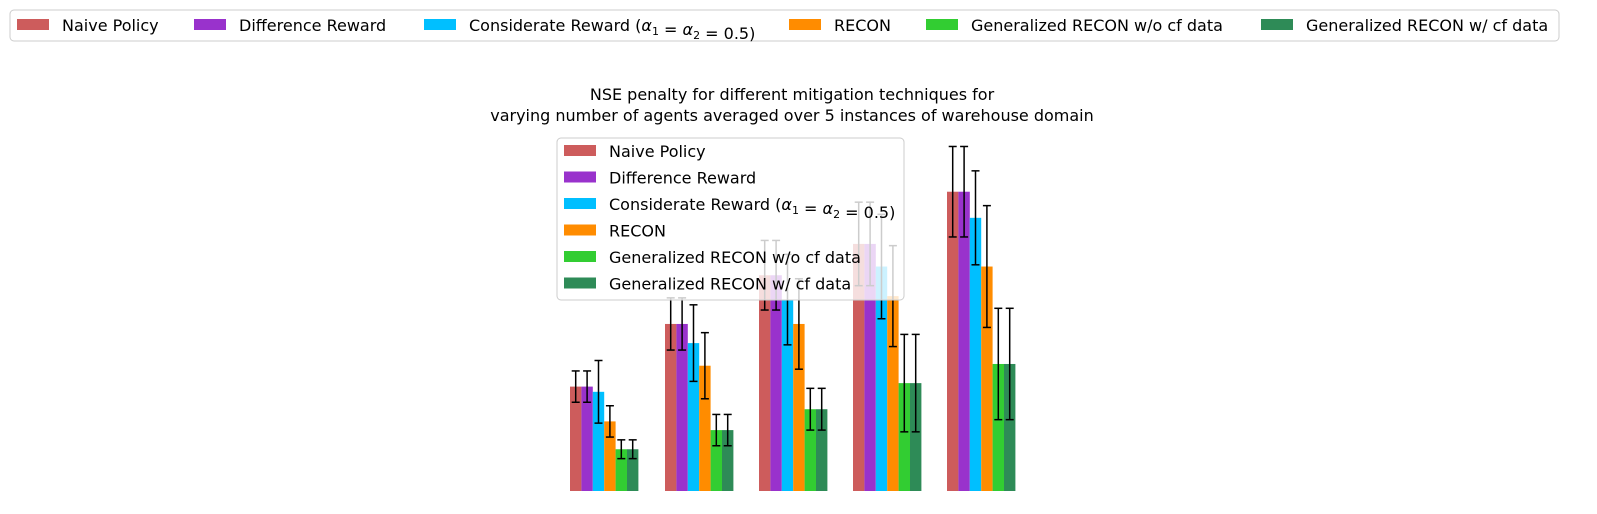 The height and width of the screenshot is (514, 1597). I want to click on top-legend-label-5: Generalized RECON w/ cf data, so click(1427, 25).